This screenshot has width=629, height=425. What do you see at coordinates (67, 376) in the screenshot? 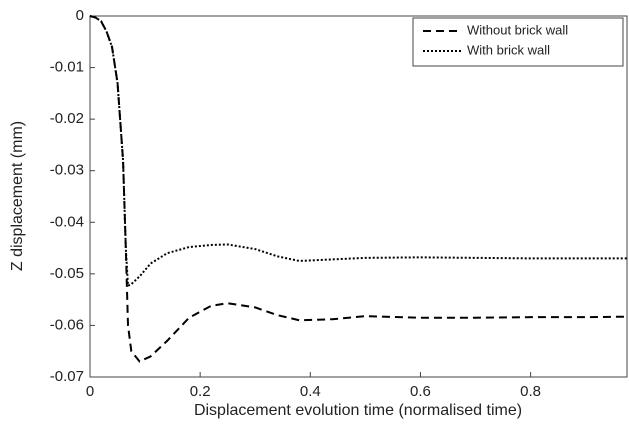
I see `y-tick-label: -0.07` at bounding box center [67, 376].